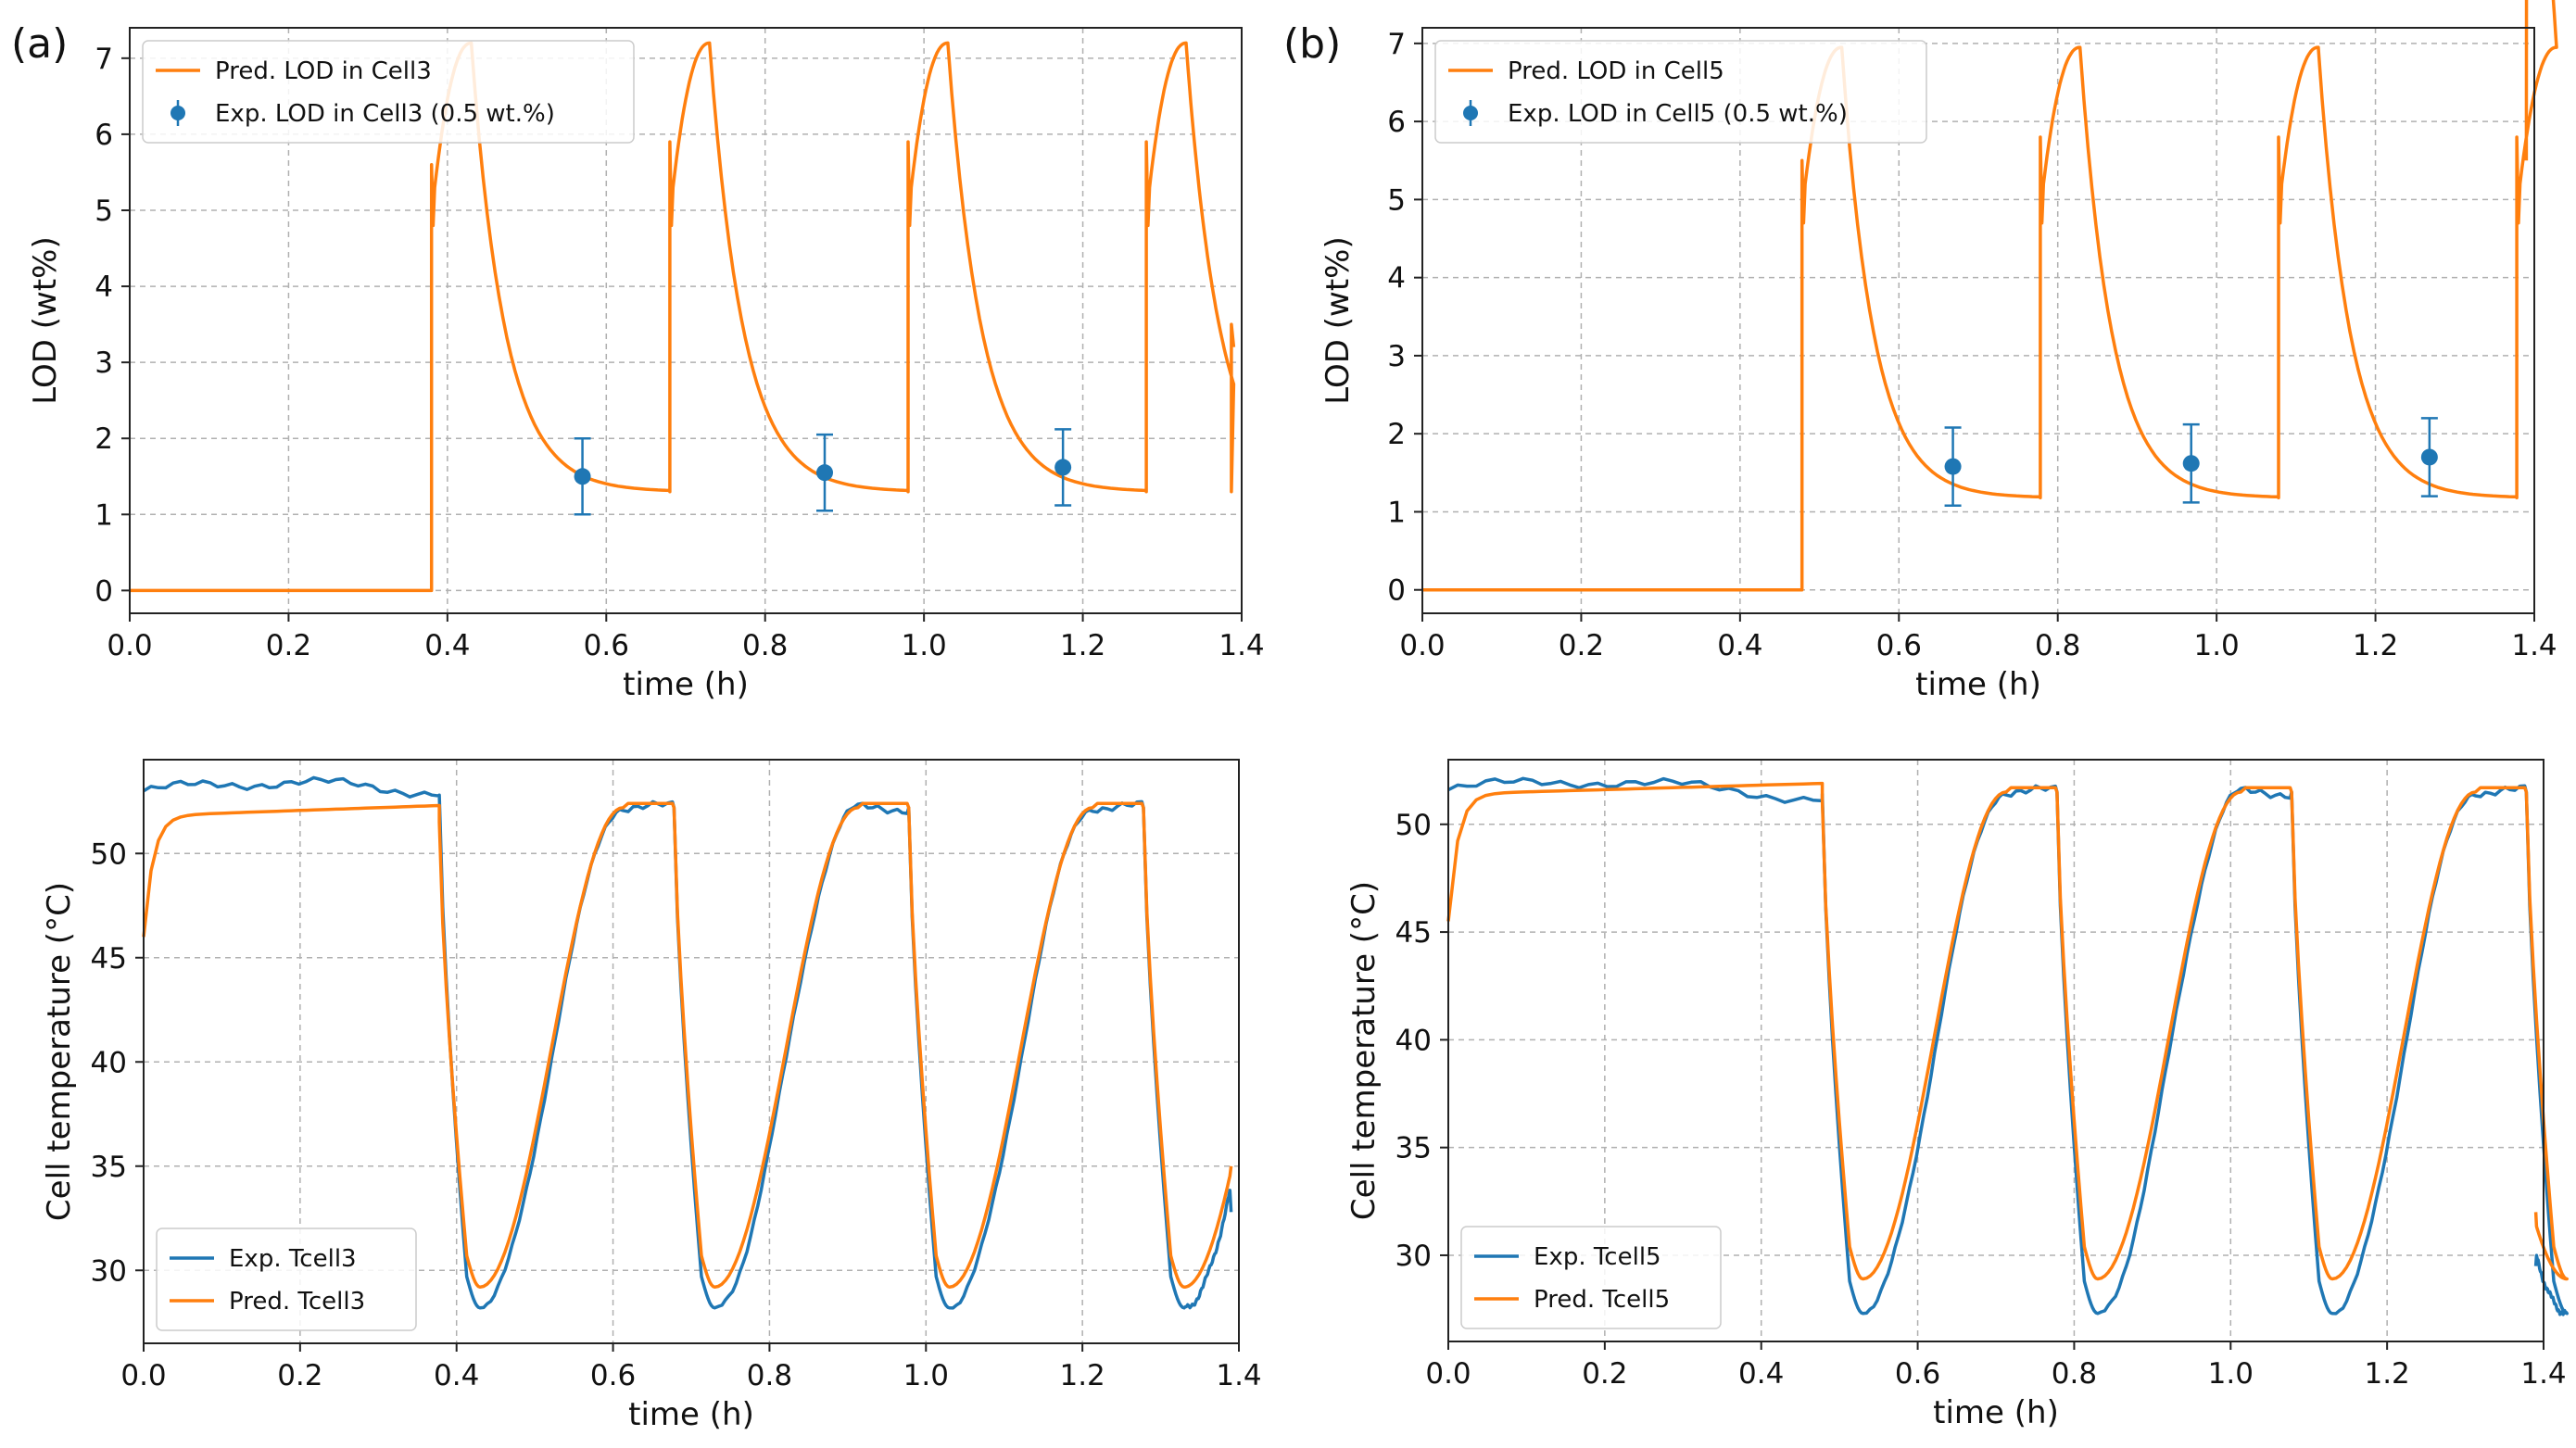 This screenshot has height=1448, width=2576. Describe the element at coordinates (1598, 1257) in the screenshot. I see `legend-label: Exp. Tcell5` at that location.